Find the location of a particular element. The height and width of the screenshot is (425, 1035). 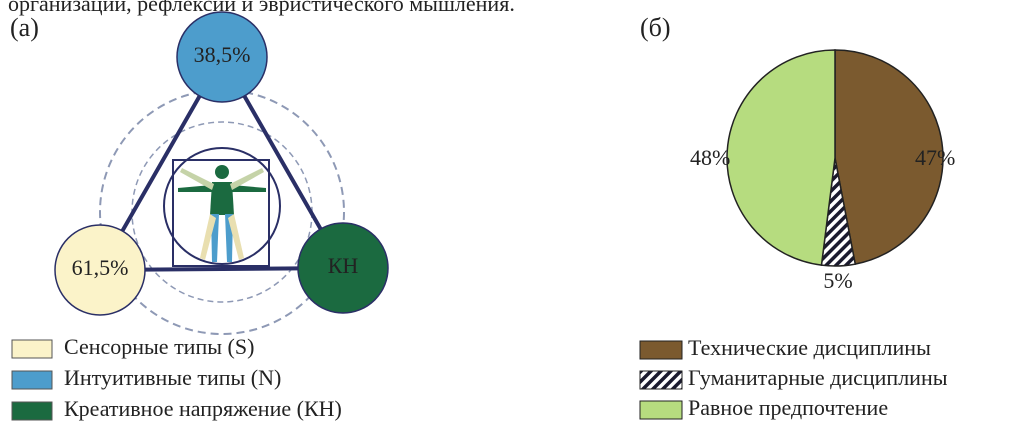

value-label: 48% is located at coordinates (710, 157).